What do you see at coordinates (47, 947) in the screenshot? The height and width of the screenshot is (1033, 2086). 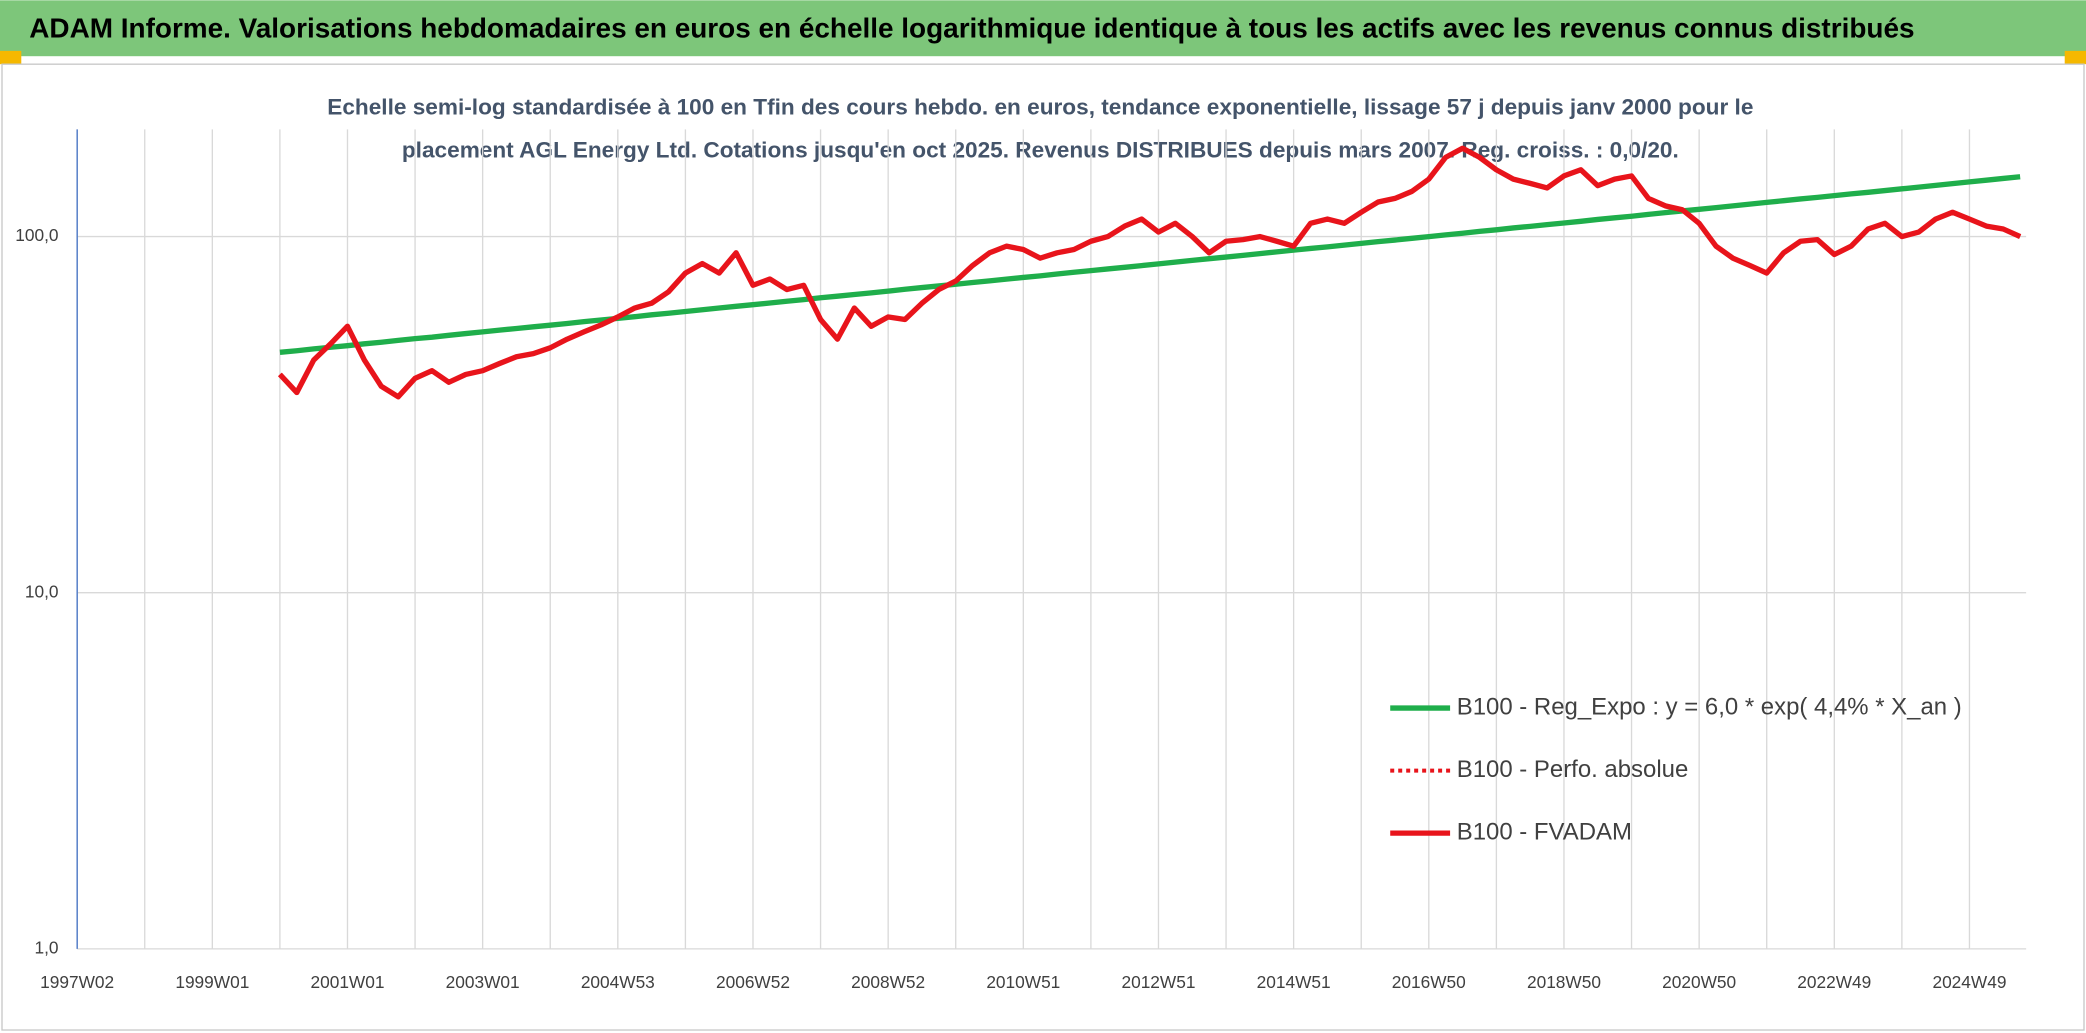 I see `y-tick-label: 1,0` at bounding box center [47, 947].